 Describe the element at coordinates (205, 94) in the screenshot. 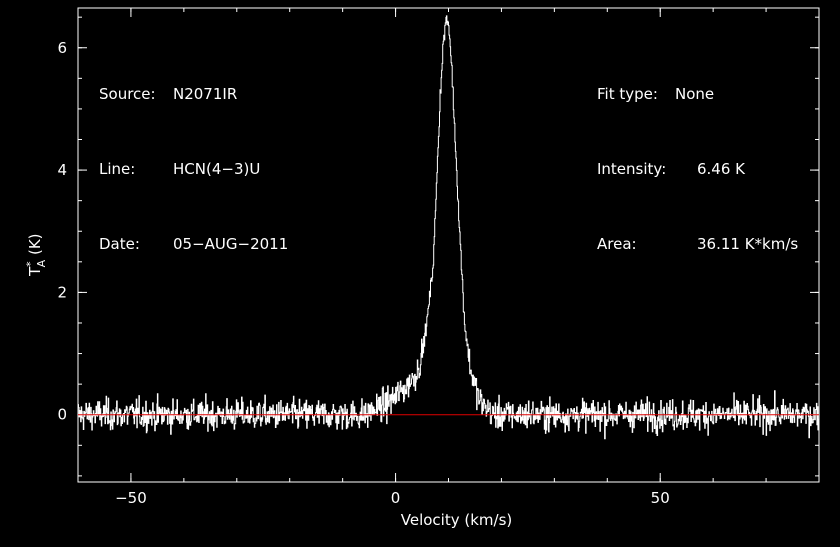

I see `source-value: N2071IR` at that location.